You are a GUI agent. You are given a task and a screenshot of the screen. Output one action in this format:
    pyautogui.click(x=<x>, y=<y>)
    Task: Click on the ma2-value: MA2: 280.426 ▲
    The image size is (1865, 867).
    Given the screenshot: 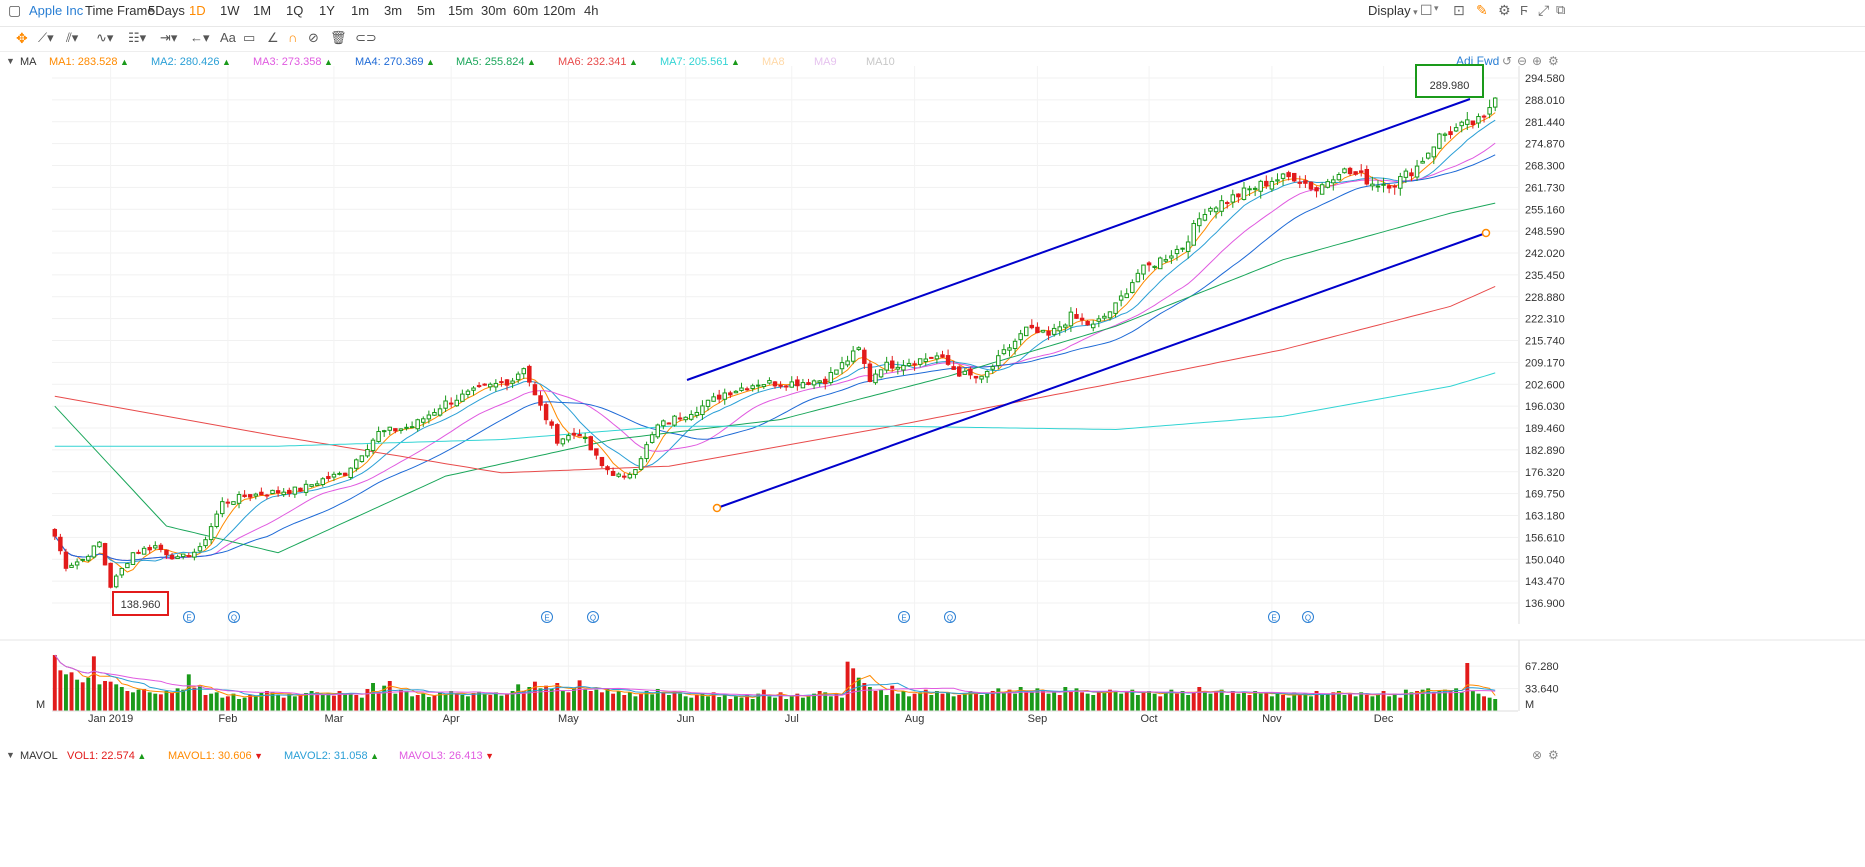 What is the action you would take?
    pyautogui.click(x=191, y=62)
    